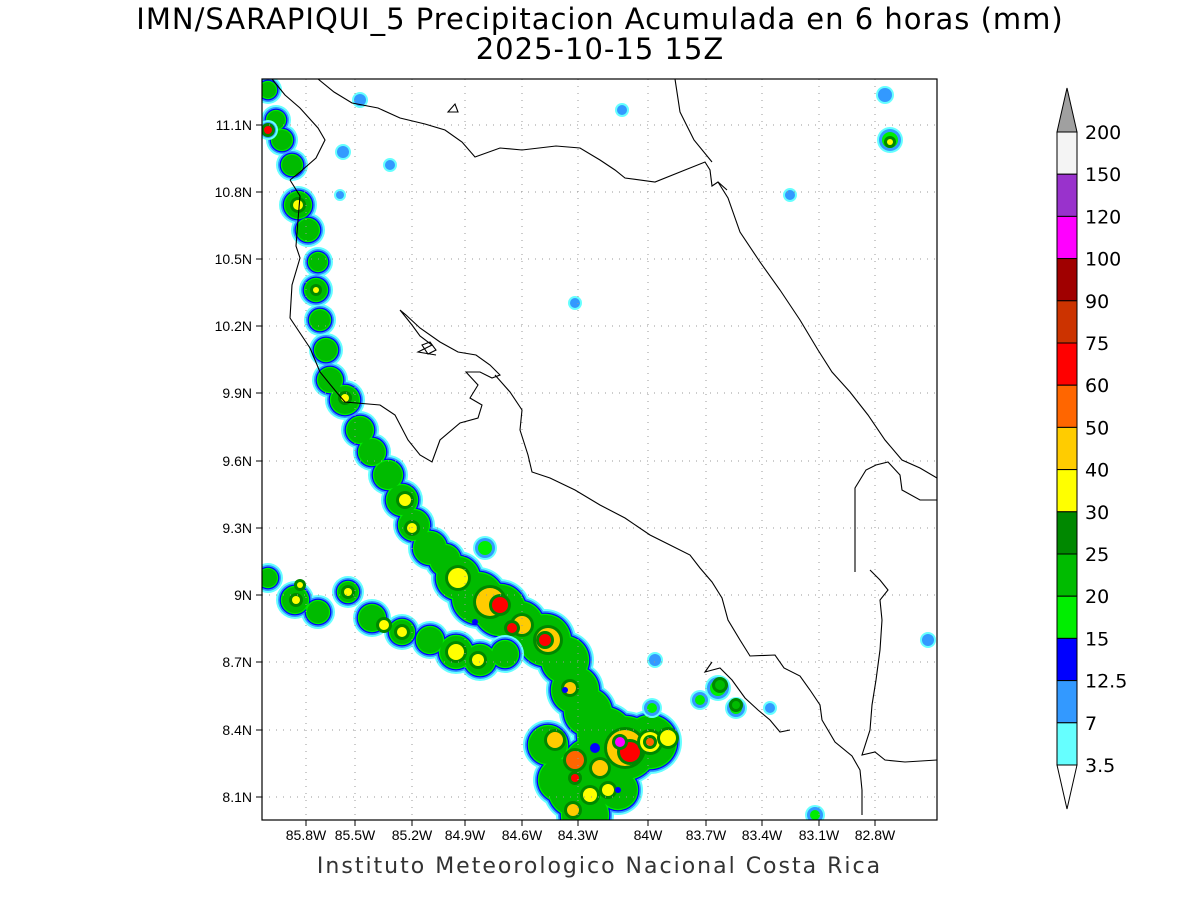 The height and width of the screenshot is (900, 1200). What do you see at coordinates (1097, 386) in the screenshot?
I see `colorbar-label: 60` at bounding box center [1097, 386].